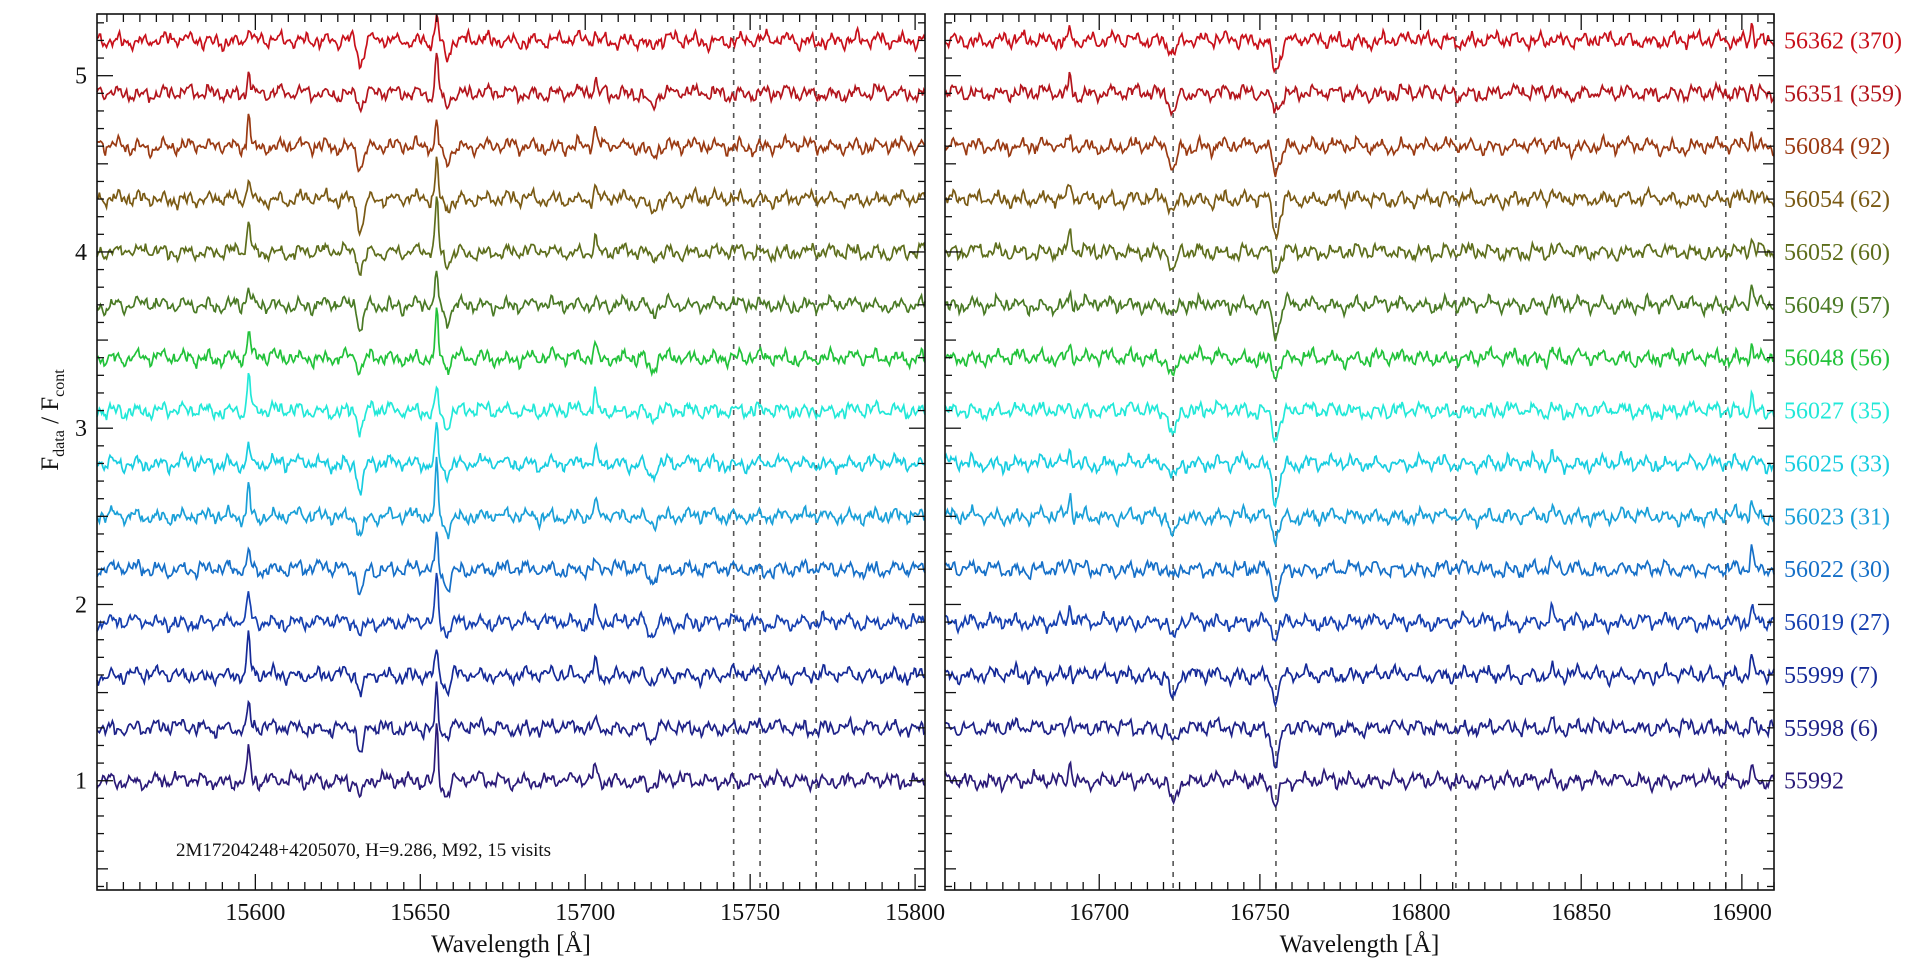 Image resolution: width=1920 pixels, height=960 pixels. Describe the element at coordinates (585, 913) in the screenshot. I see `x-tick-label-15700: 15700` at that location.